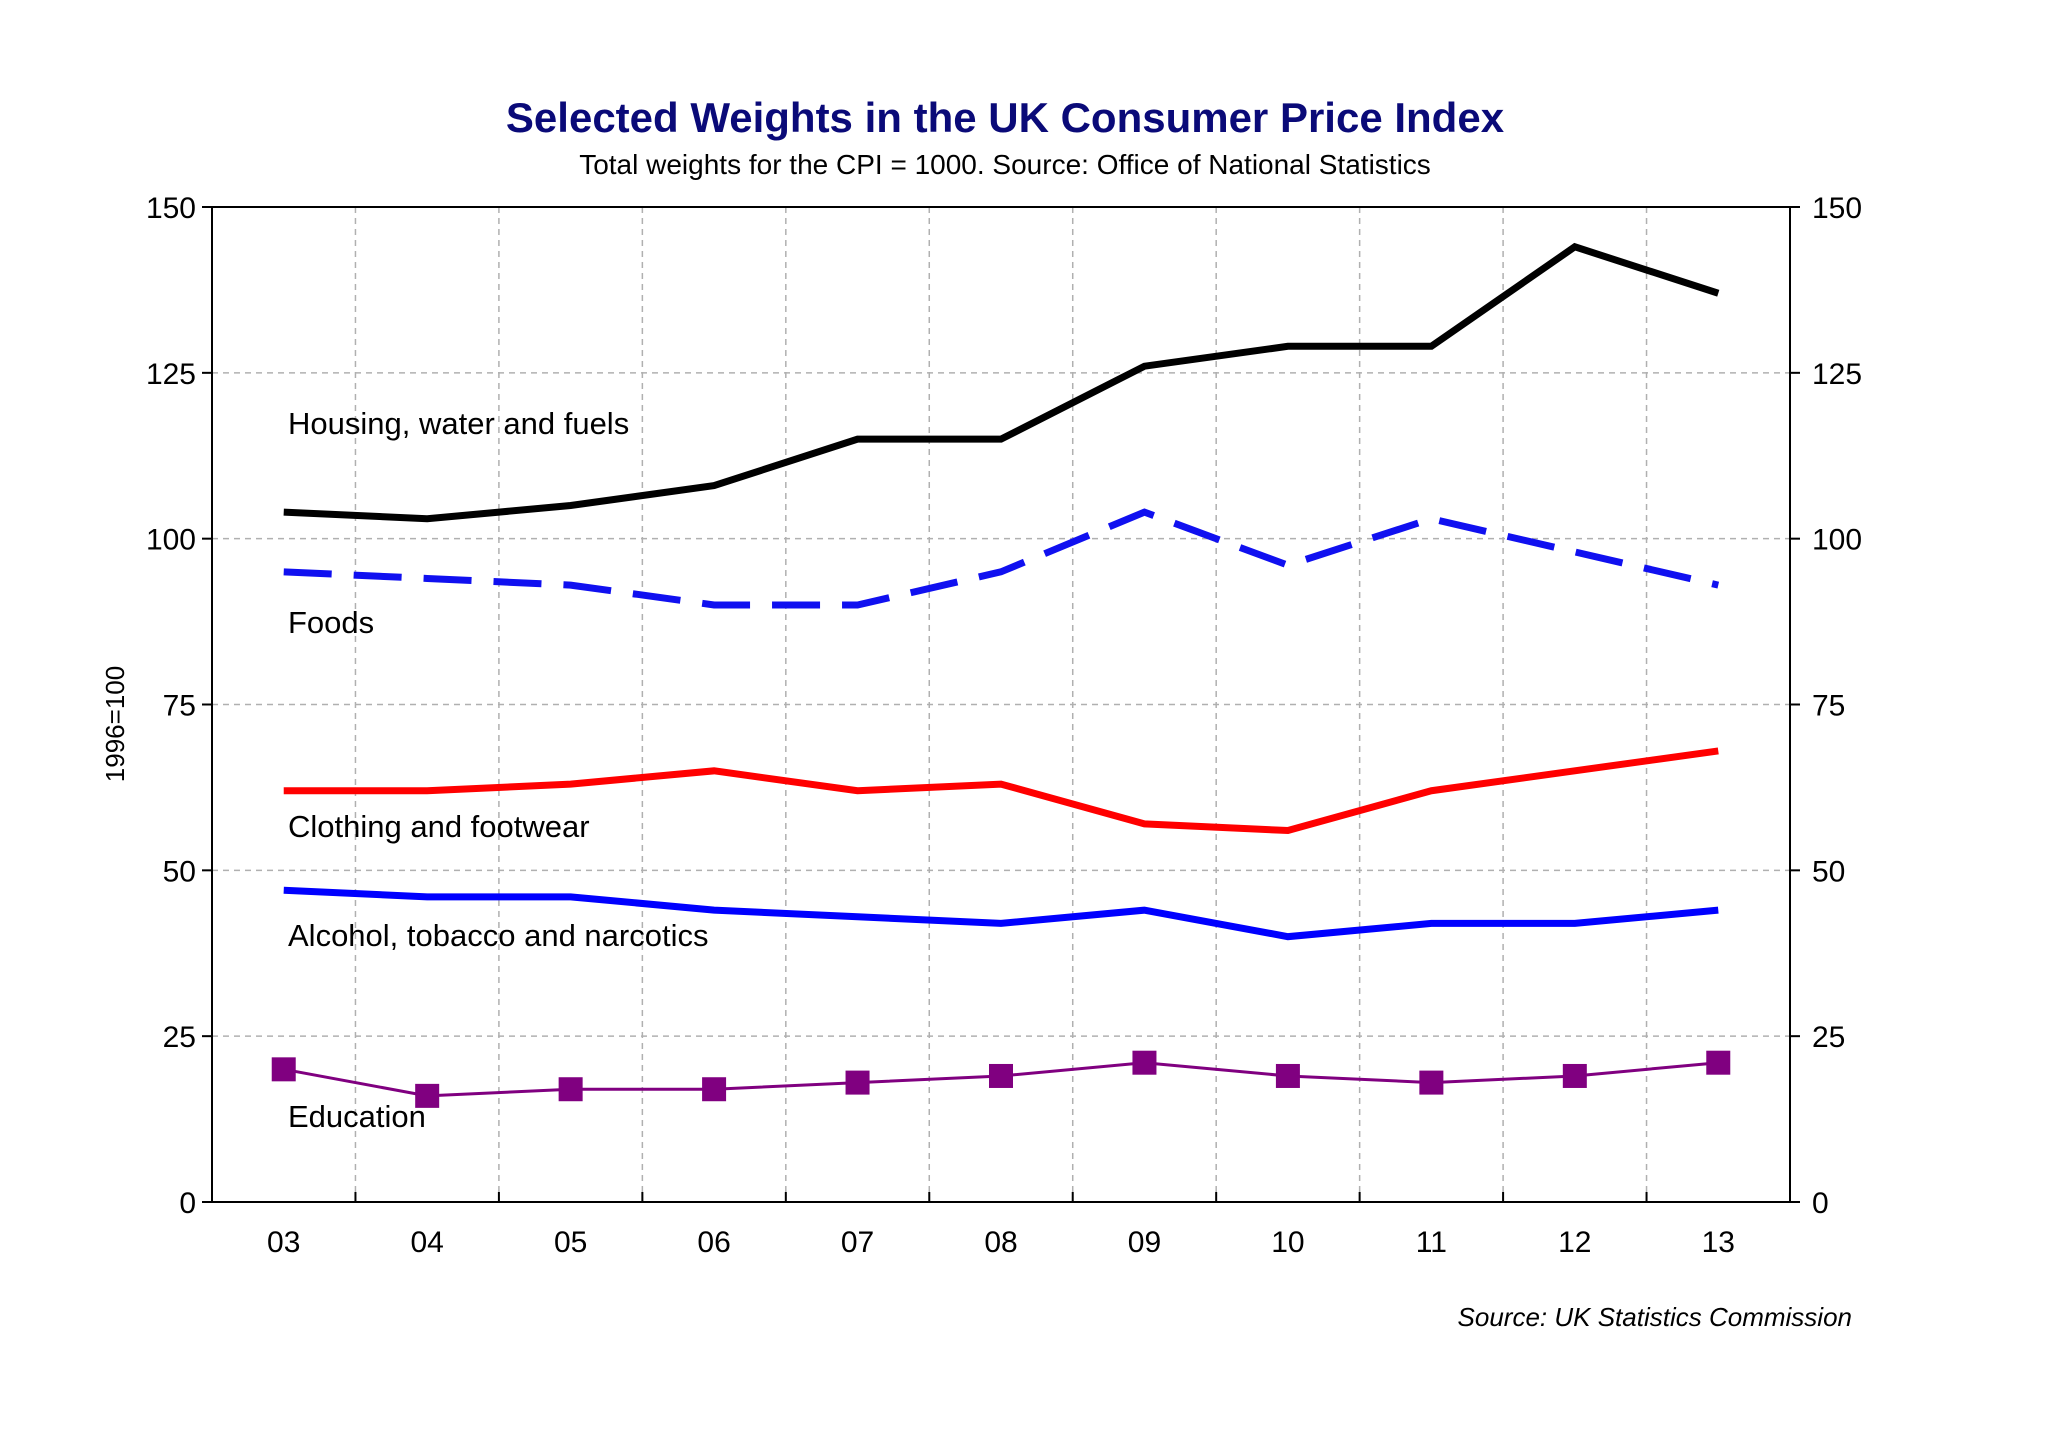 This screenshot has width=2048, height=1448. Describe the element at coordinates (171, 208) in the screenshot. I see `y-tick-label-left: 150` at that location.